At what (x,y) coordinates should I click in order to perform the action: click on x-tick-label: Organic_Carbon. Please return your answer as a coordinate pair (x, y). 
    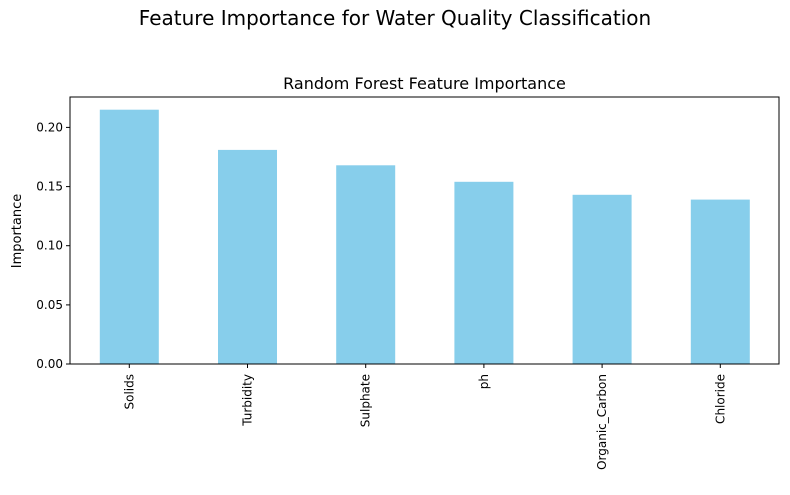
    Looking at the image, I should click on (602, 422).